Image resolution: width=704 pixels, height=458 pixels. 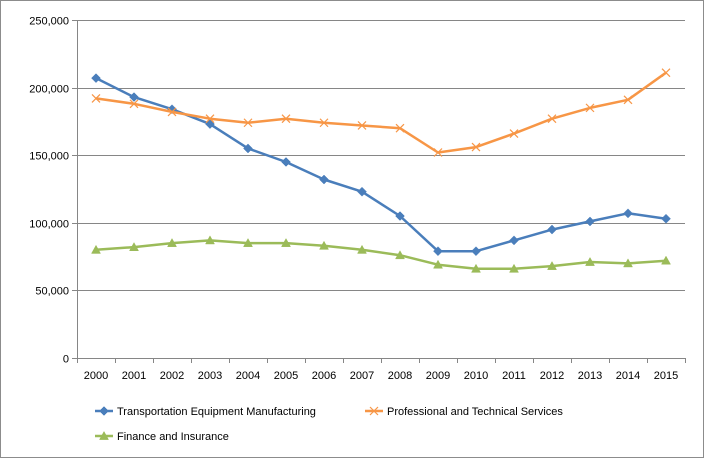 What do you see at coordinates (476, 376) in the screenshot?
I see `x-tick-label: 2010` at bounding box center [476, 376].